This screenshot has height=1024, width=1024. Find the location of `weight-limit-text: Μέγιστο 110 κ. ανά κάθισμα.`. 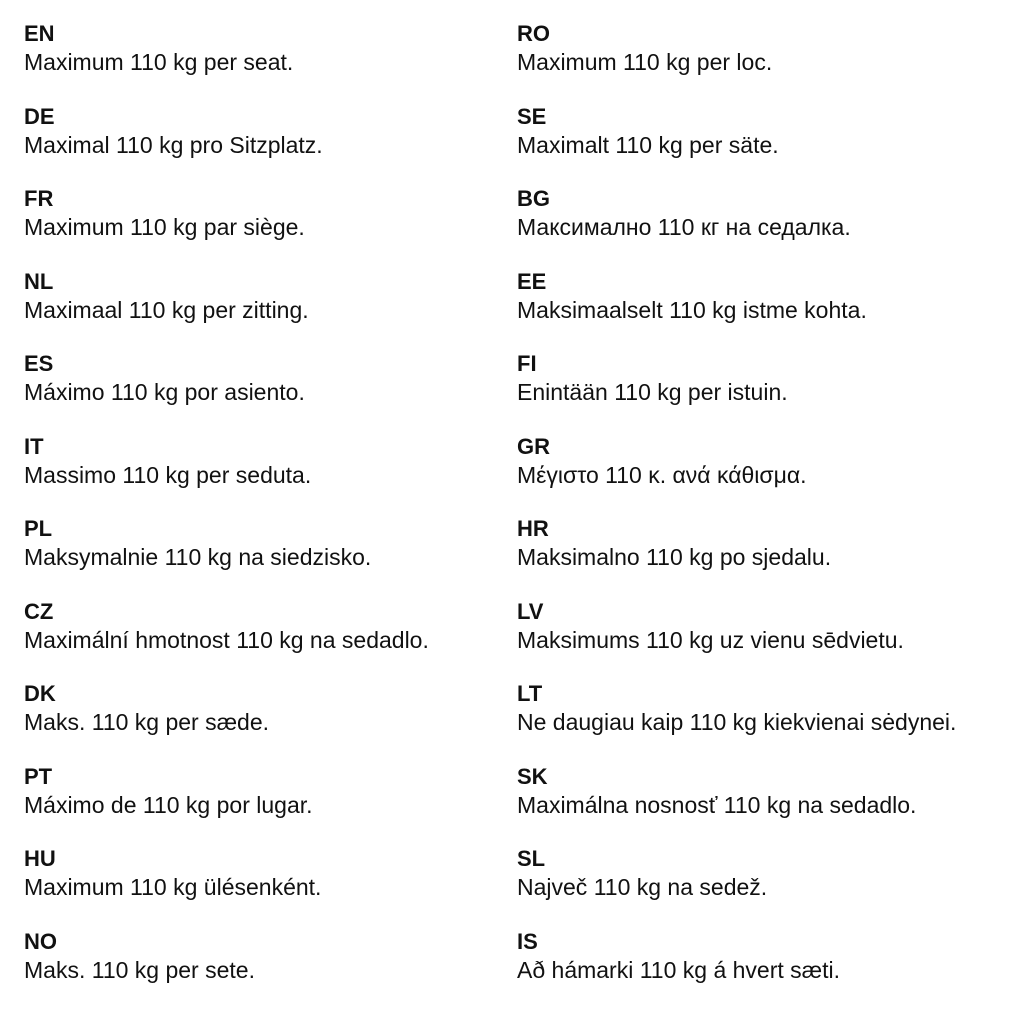

weight-limit-text: Μέγιστο 110 κ. ανά κάθισμα. is located at coordinates (662, 474).